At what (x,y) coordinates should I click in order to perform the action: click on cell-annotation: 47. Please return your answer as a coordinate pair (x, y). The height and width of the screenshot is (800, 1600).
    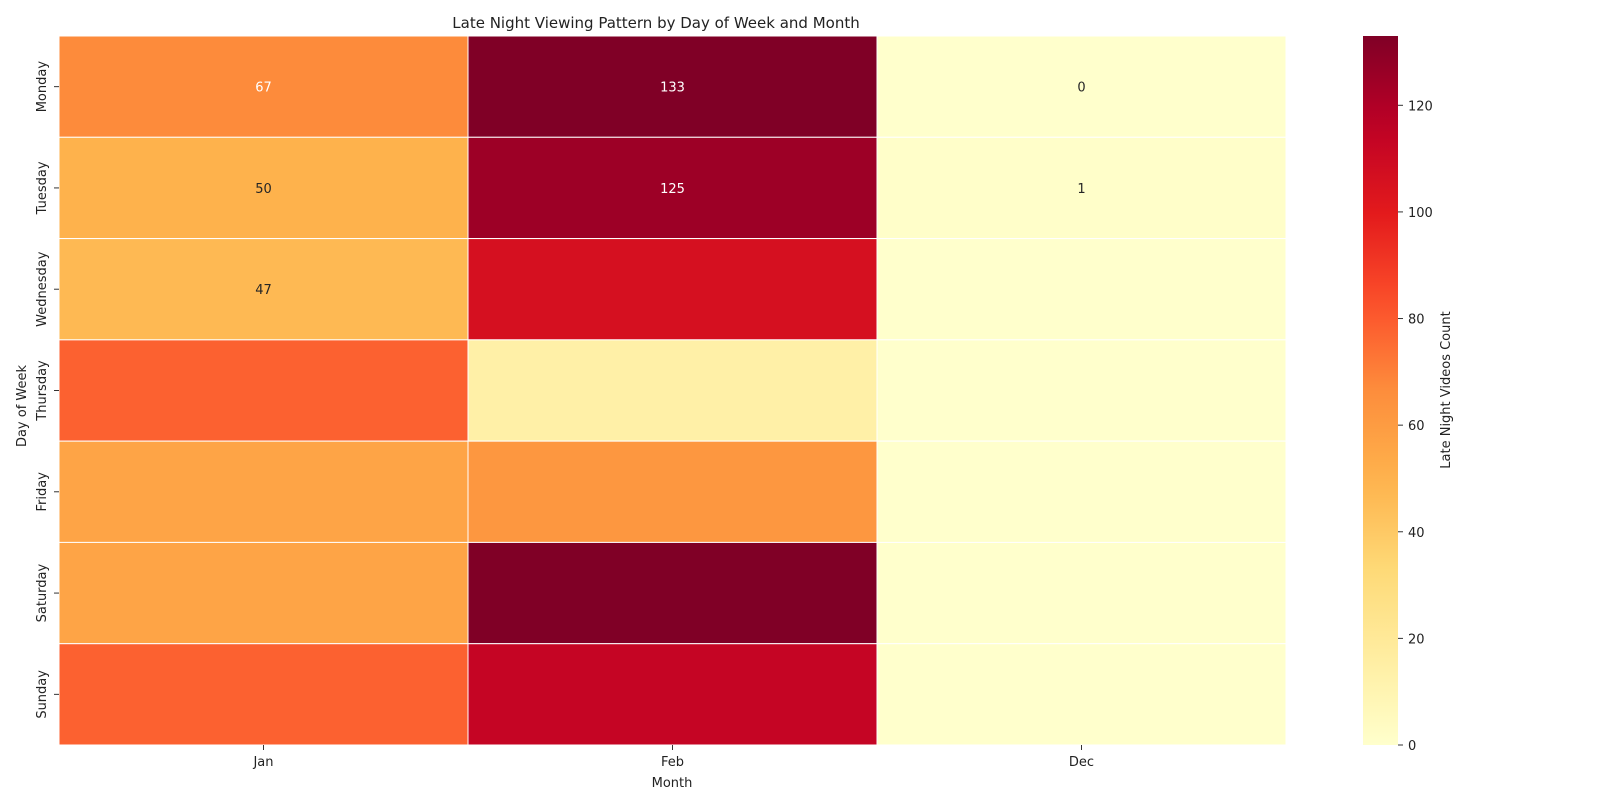
    Looking at the image, I should click on (263, 290).